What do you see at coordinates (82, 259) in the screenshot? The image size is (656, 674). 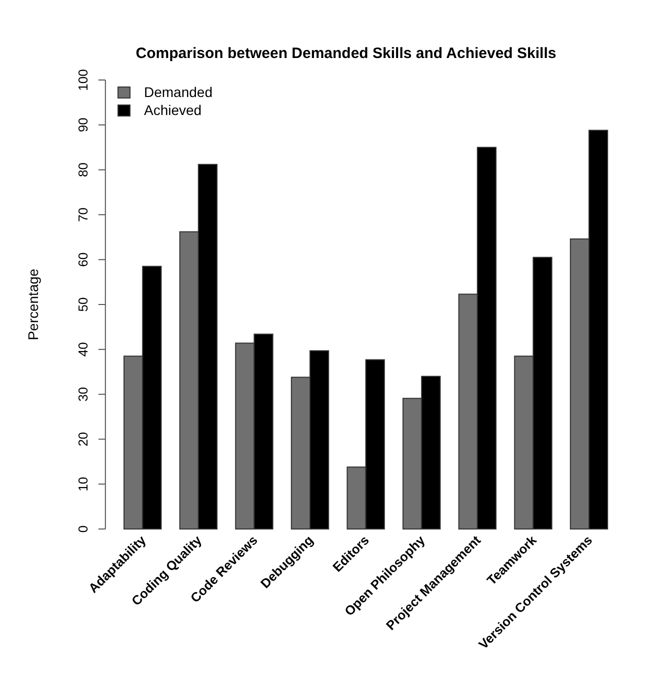 I see `y-tick-label: 60` at bounding box center [82, 259].